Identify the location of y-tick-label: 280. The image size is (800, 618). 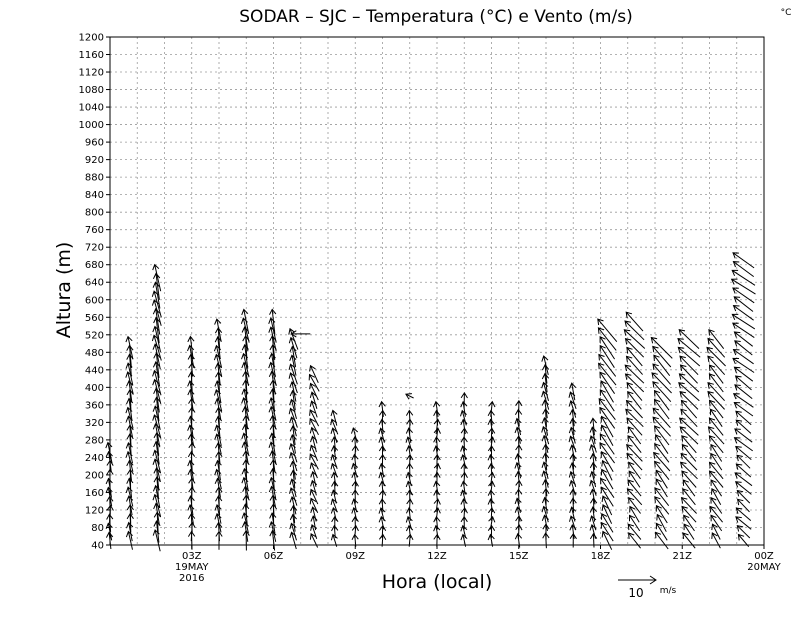
(94, 440).